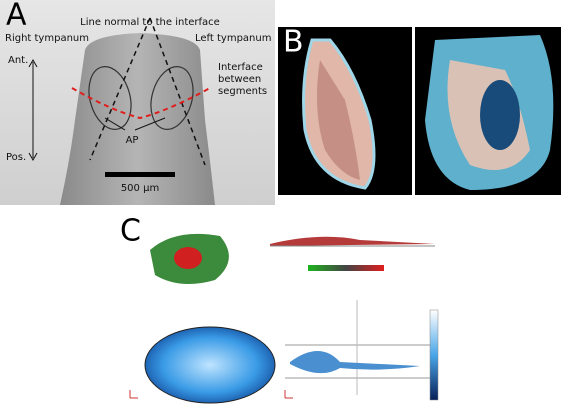 Image resolution: width=575 pixels, height=407 pixels. Describe the element at coordinates (141, 103) in the screenshot. I see `interface-line` at that location.